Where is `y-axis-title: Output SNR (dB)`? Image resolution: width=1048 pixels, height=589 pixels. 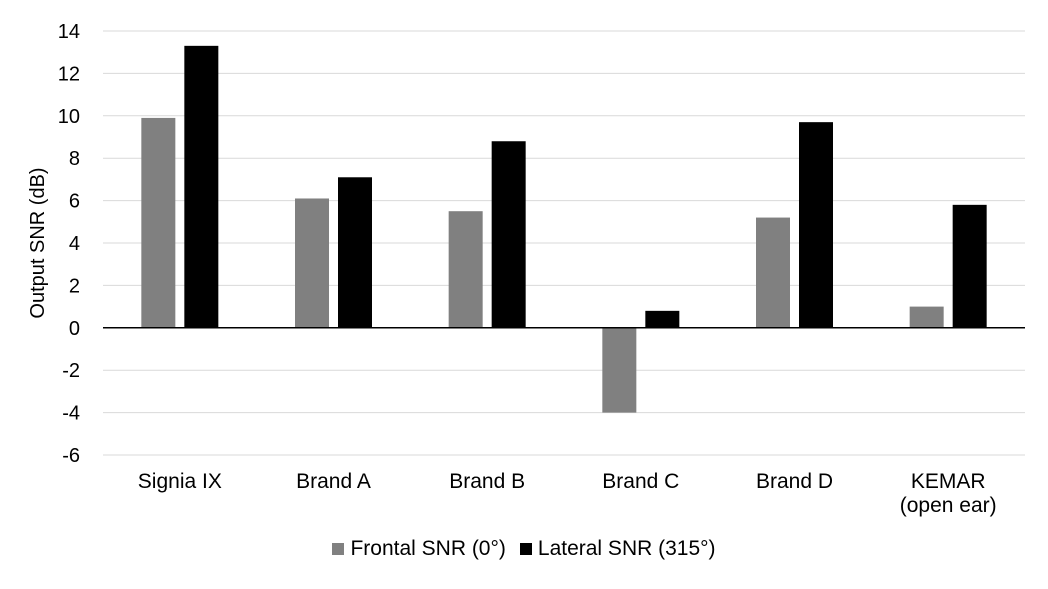 y-axis-title: Output SNR (dB) is located at coordinates (38, 242).